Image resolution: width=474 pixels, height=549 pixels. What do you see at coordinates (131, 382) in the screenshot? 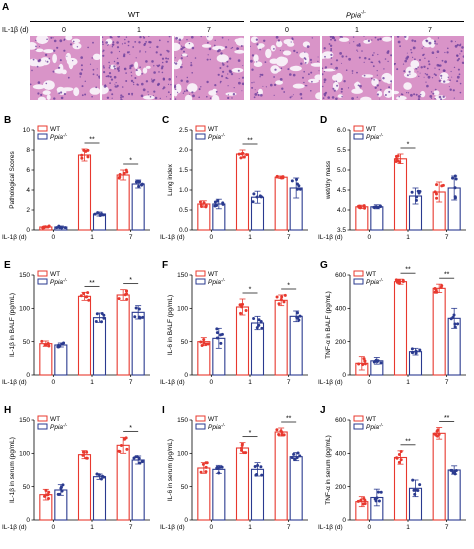
I see `x-tick-label: 7` at bounding box center [131, 382].